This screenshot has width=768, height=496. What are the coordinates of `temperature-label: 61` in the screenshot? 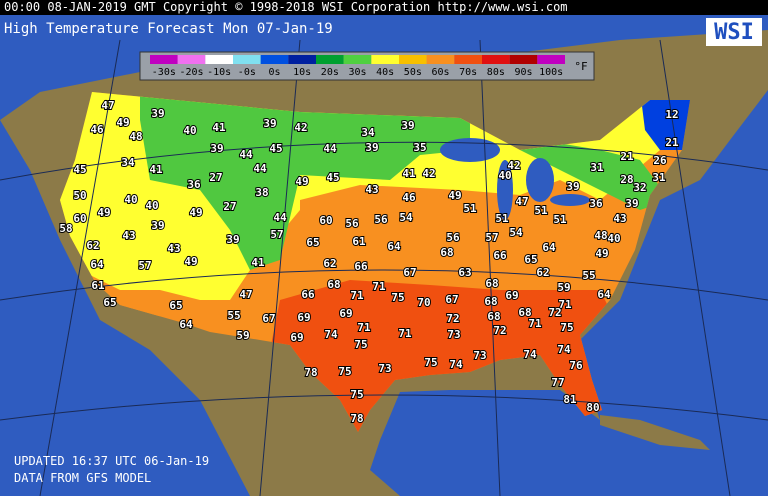 It's located at (359, 241).